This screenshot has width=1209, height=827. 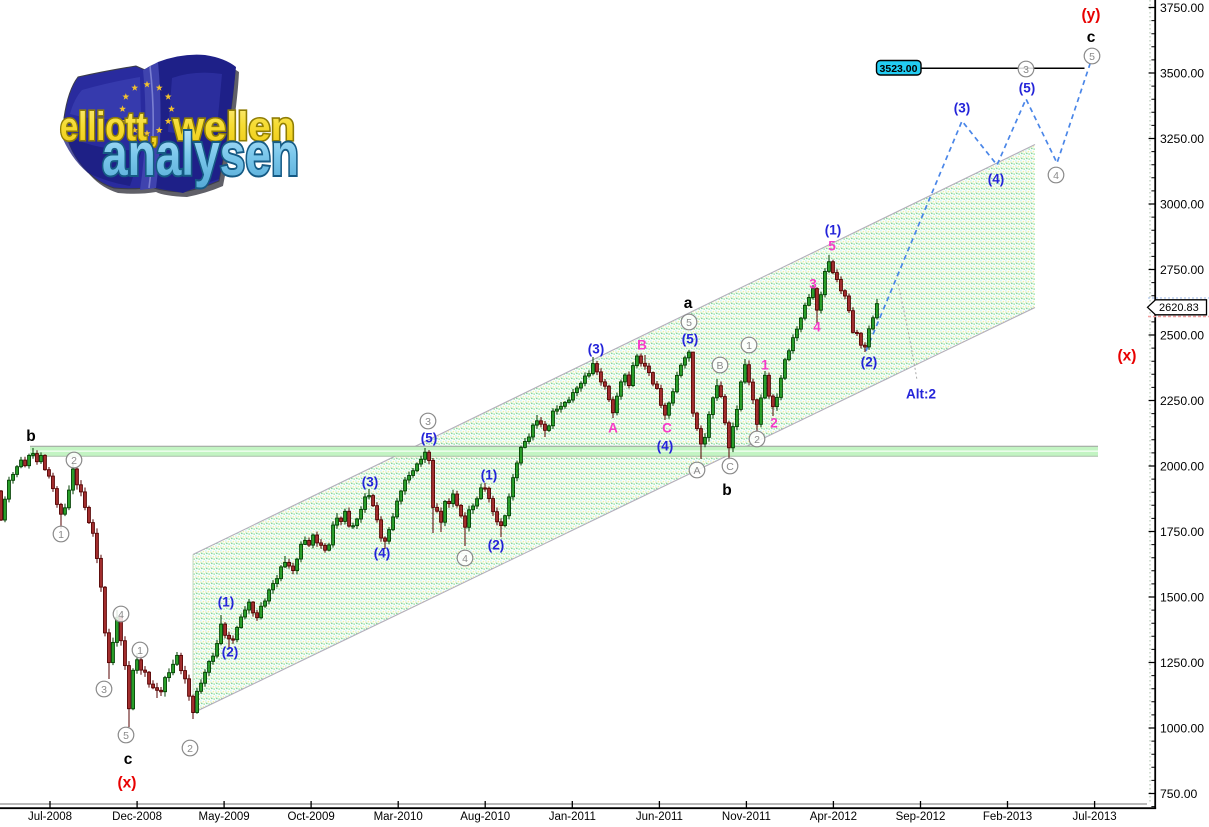 I want to click on svg-text: 2750.00, so click(x=1182, y=270).